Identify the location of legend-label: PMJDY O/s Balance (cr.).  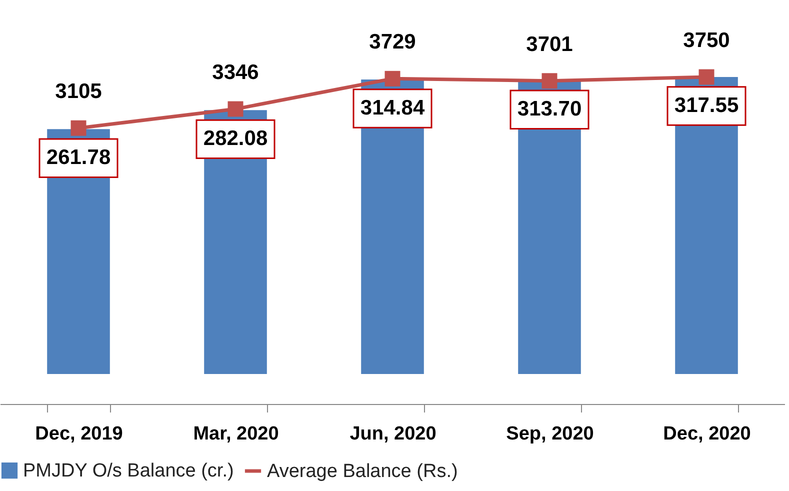
(128, 471).